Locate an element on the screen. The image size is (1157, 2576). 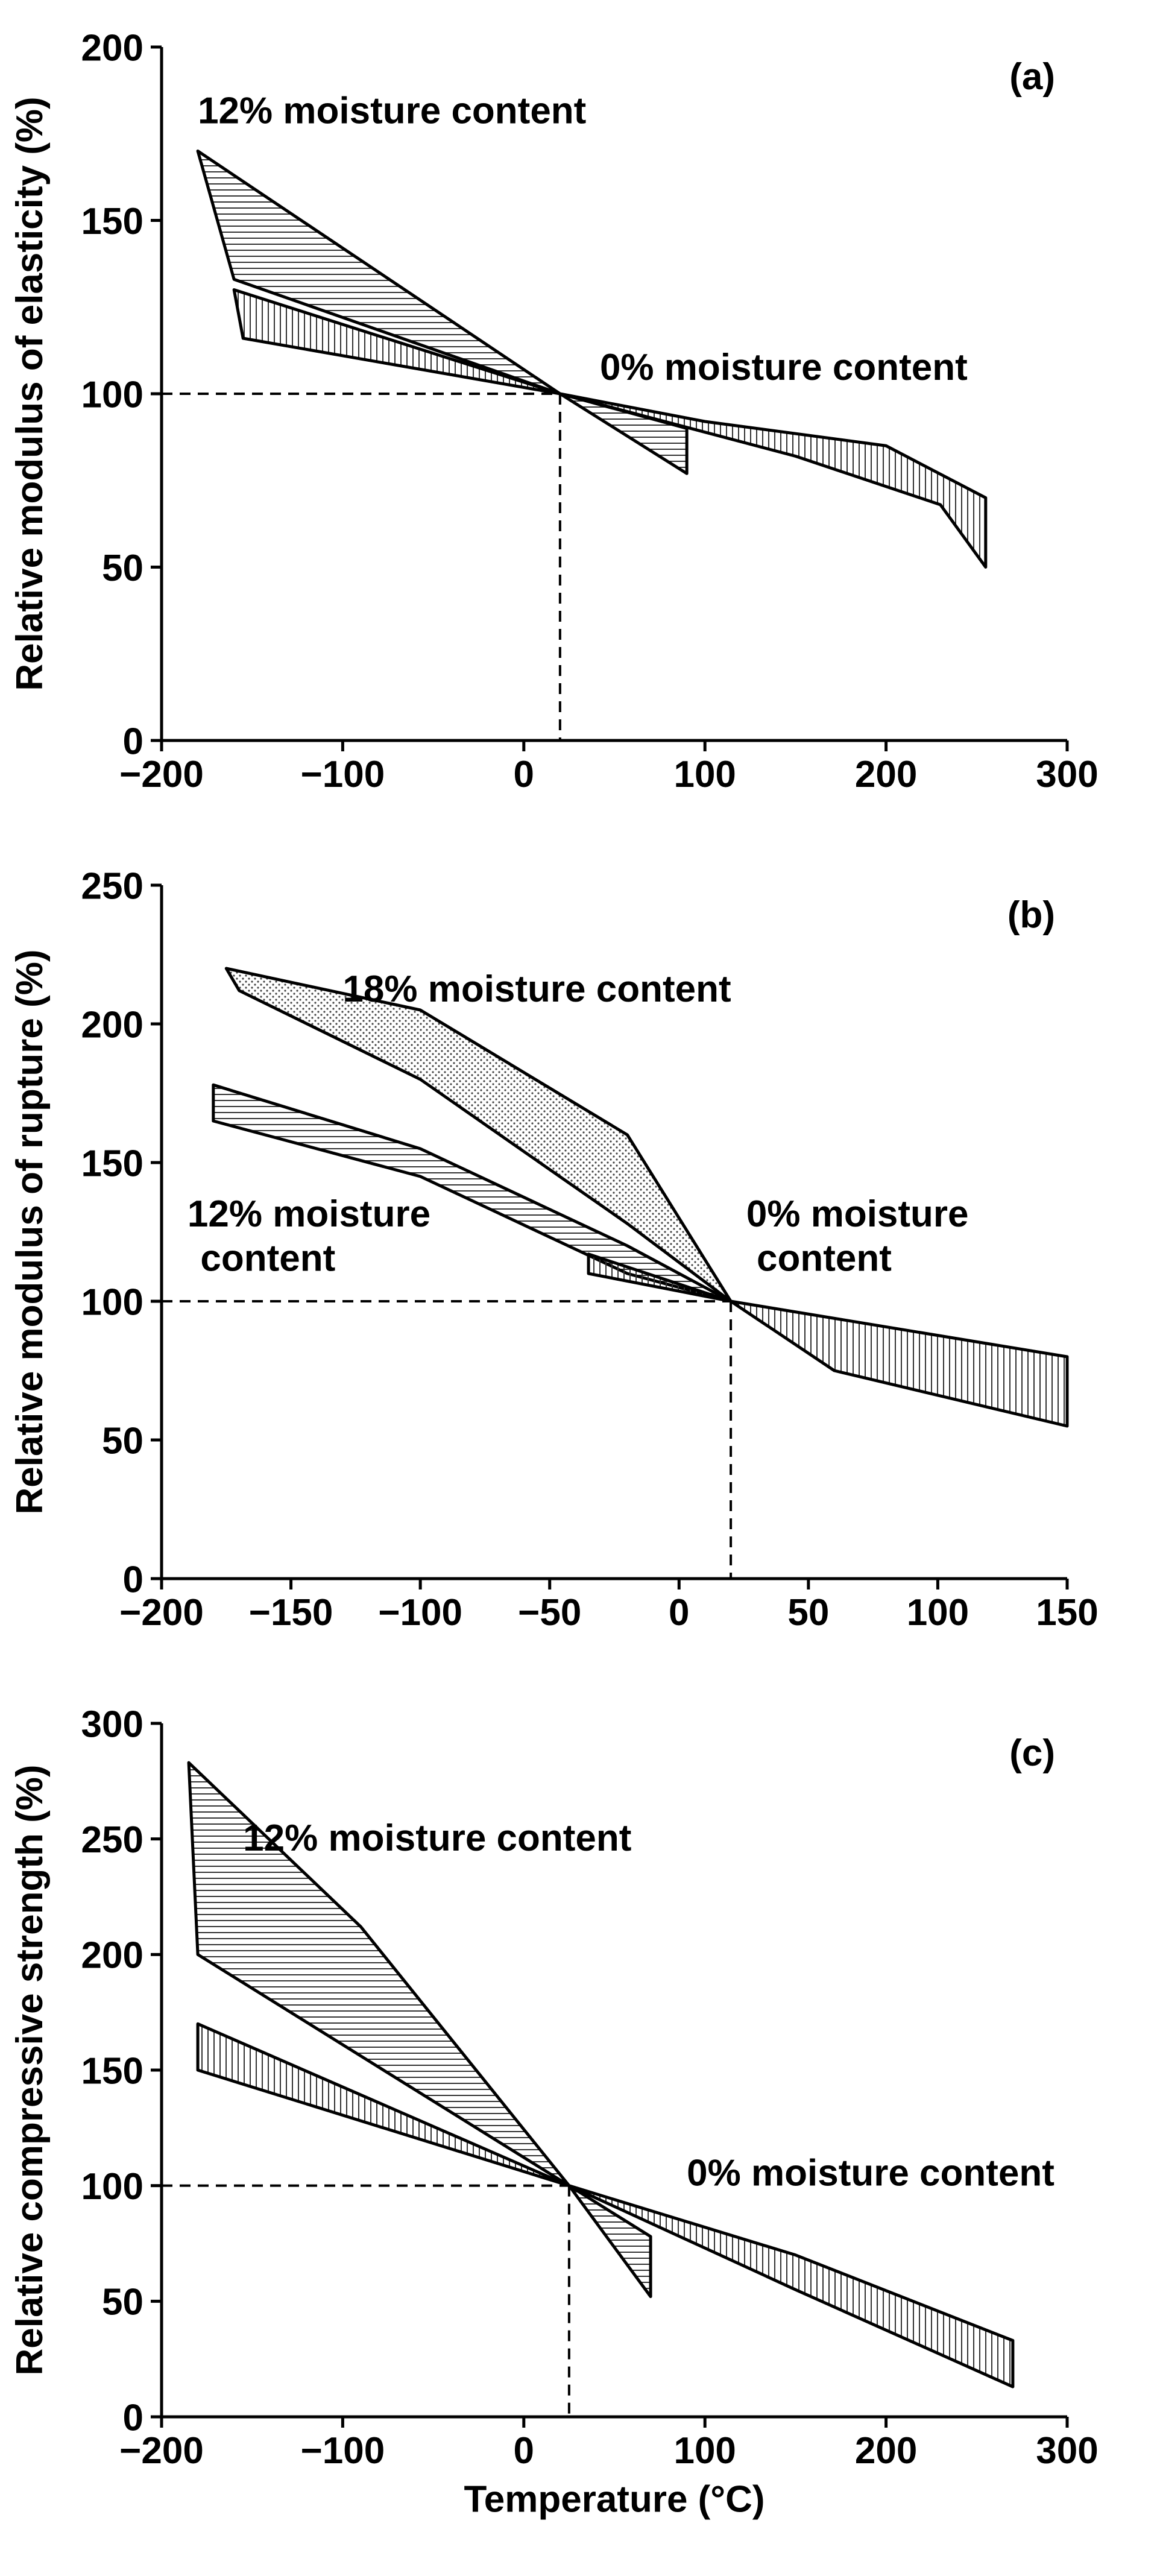
series-annotation: 18% moisture content is located at coordinates (536, 989).